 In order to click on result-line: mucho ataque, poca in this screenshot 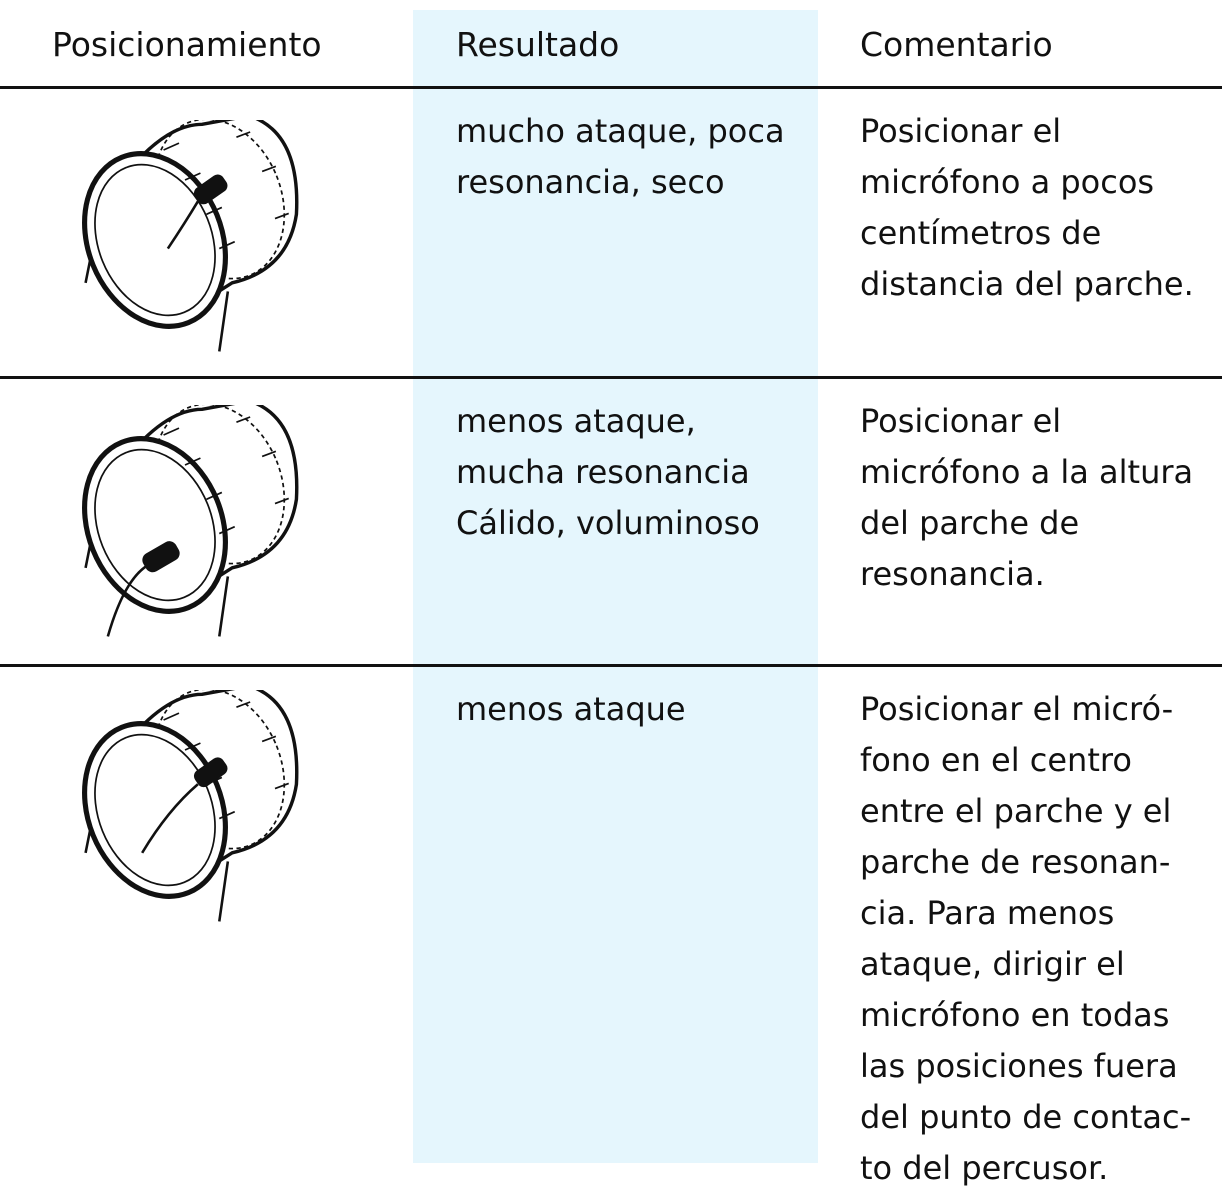, I will do `click(620, 131)`.